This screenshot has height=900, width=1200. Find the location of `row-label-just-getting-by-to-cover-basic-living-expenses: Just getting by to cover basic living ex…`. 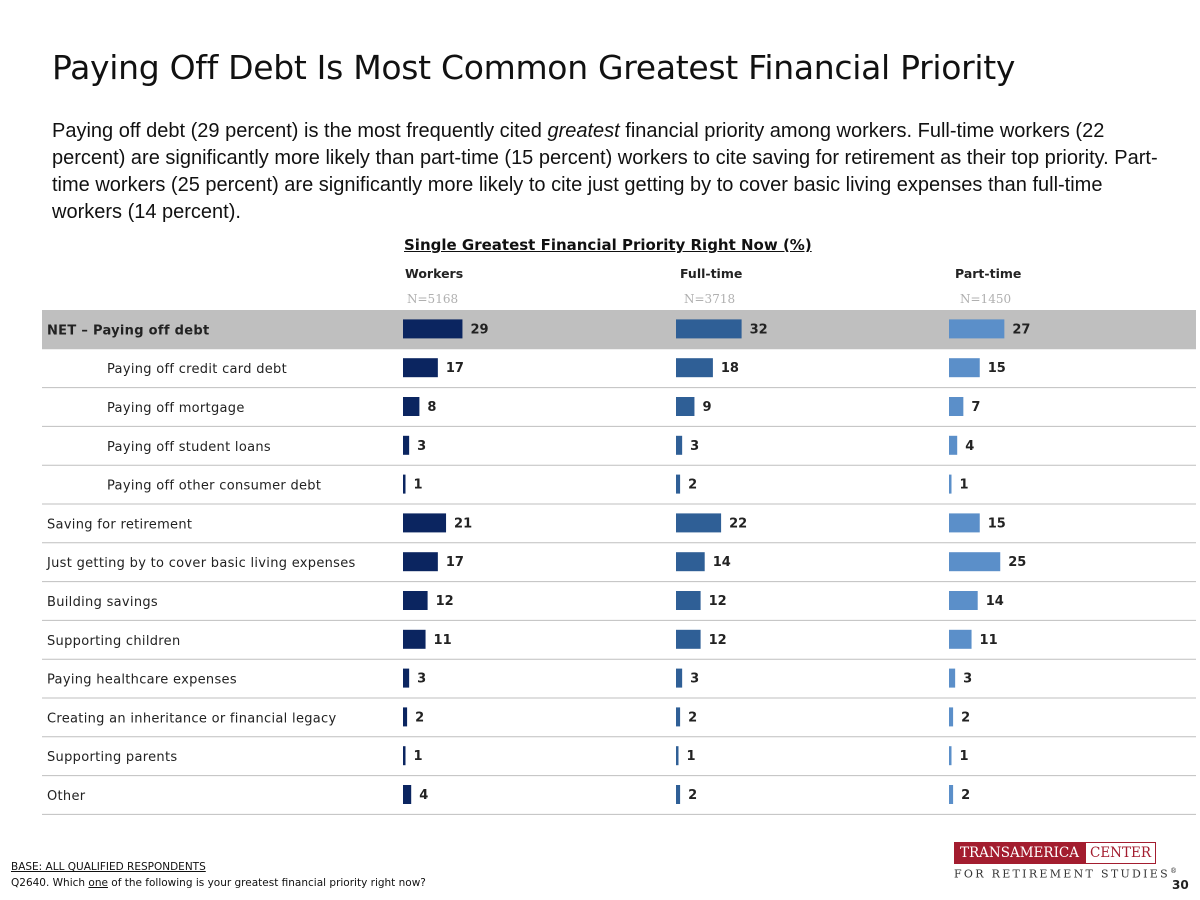

row-label-just-getting-by-to-cover-basic-living-expenses: Just getting by to cover basic living ex… is located at coordinates (201, 563).